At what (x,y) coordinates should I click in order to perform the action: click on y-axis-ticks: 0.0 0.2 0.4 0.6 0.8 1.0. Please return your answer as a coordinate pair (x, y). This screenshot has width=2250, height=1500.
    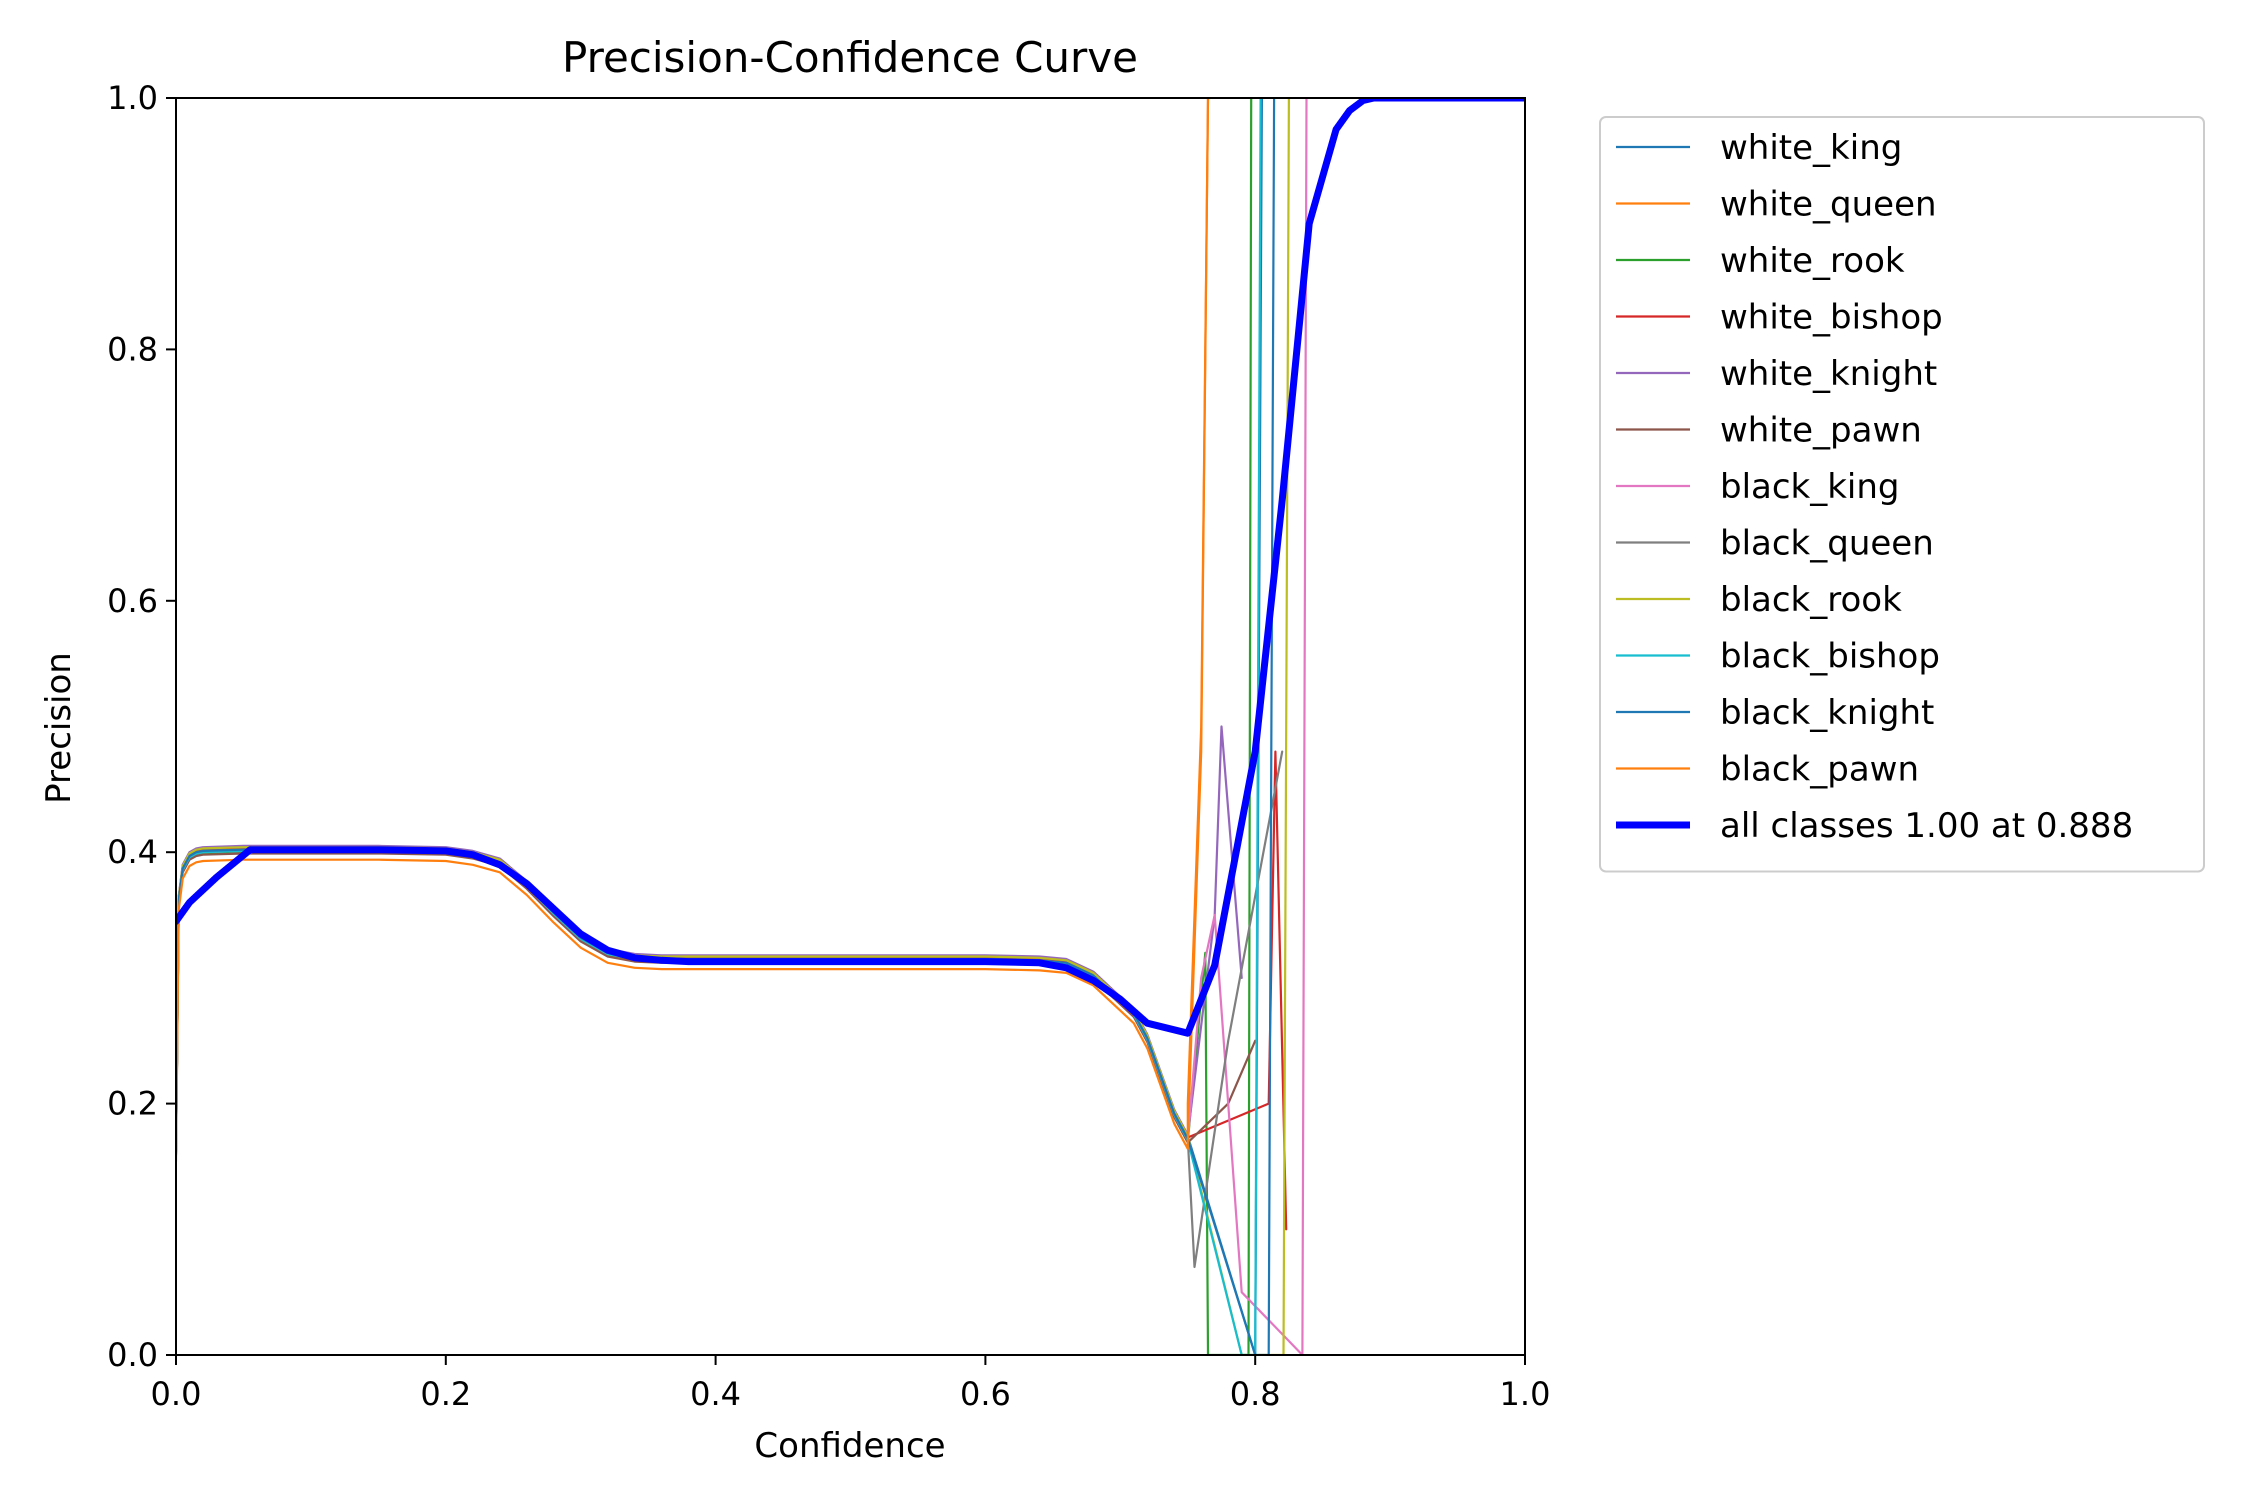
    Looking at the image, I should click on (141, 726).